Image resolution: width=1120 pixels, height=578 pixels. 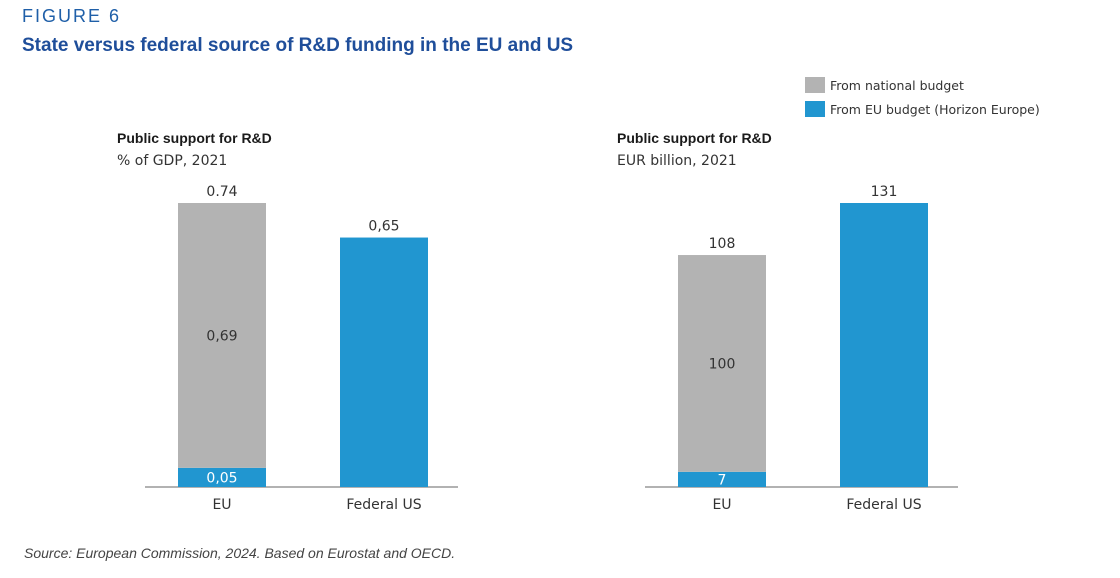 What do you see at coordinates (172, 161) in the screenshot?
I see `chart-subtitle: % of GDP, 2021` at bounding box center [172, 161].